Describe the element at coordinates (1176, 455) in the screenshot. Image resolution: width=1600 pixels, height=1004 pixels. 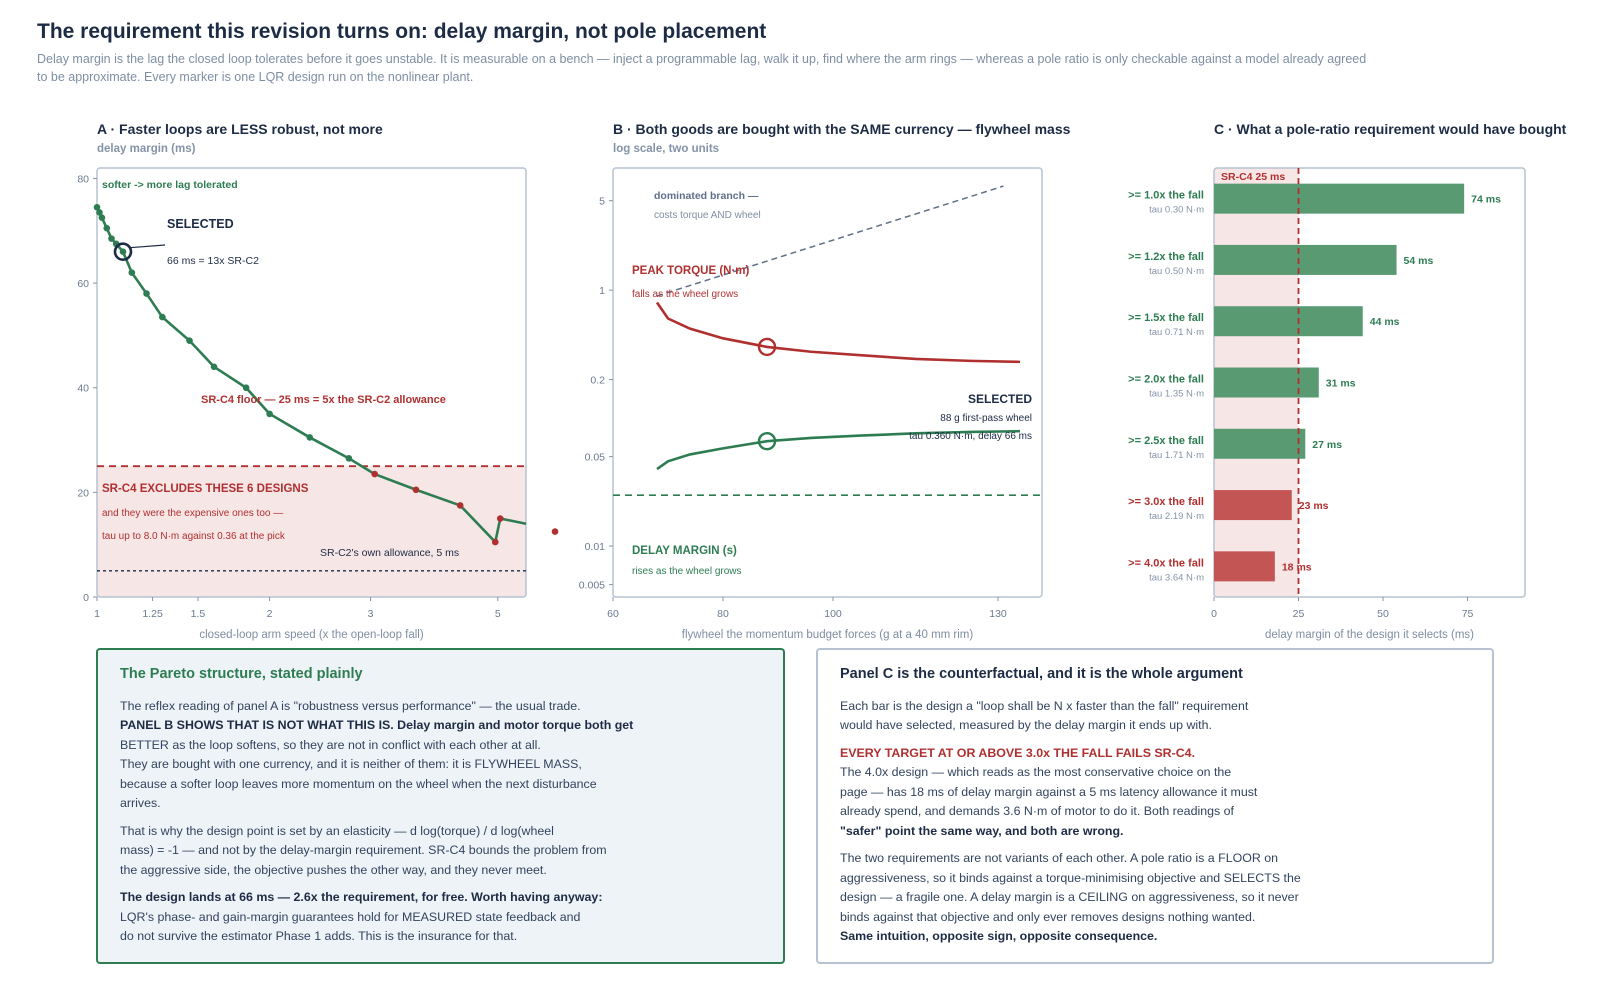
I see `bar-tau-label: tau 1.71 N·m` at that location.